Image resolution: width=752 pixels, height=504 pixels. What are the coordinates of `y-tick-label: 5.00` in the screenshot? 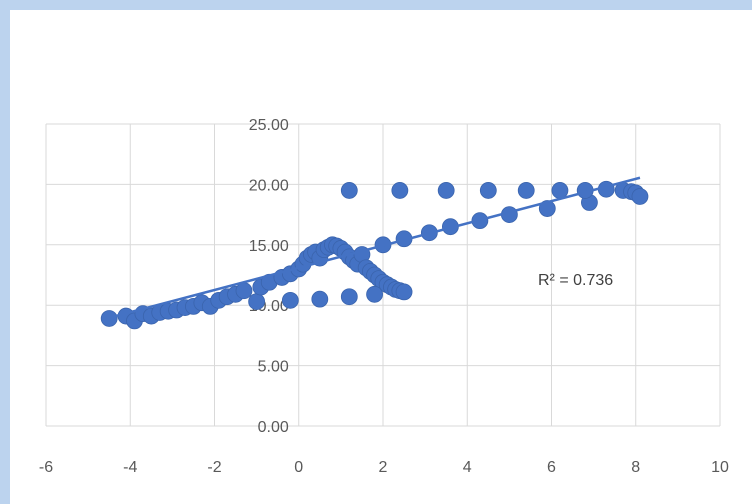 It's located at (273, 367).